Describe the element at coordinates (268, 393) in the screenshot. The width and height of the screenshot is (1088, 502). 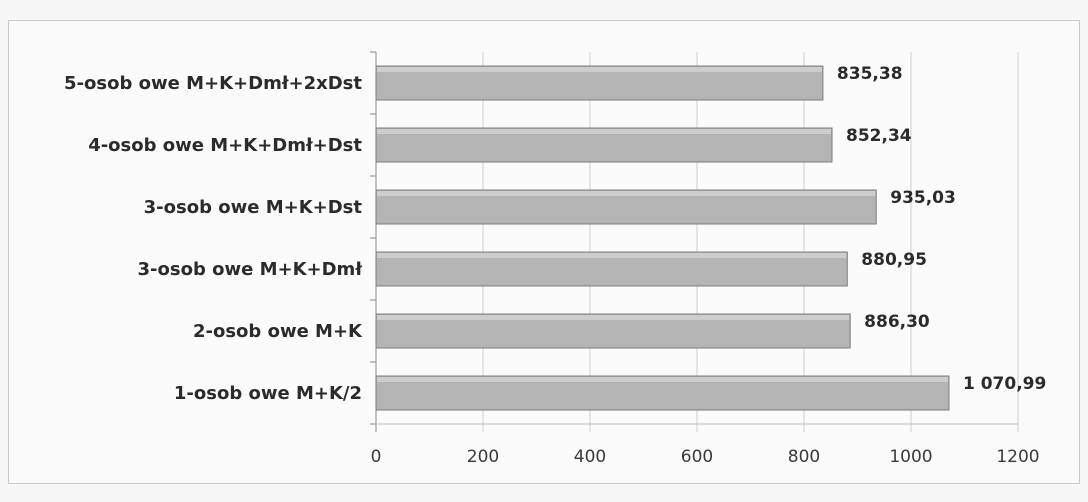
I see `category-label: 1-osob owe M+K/2` at that location.